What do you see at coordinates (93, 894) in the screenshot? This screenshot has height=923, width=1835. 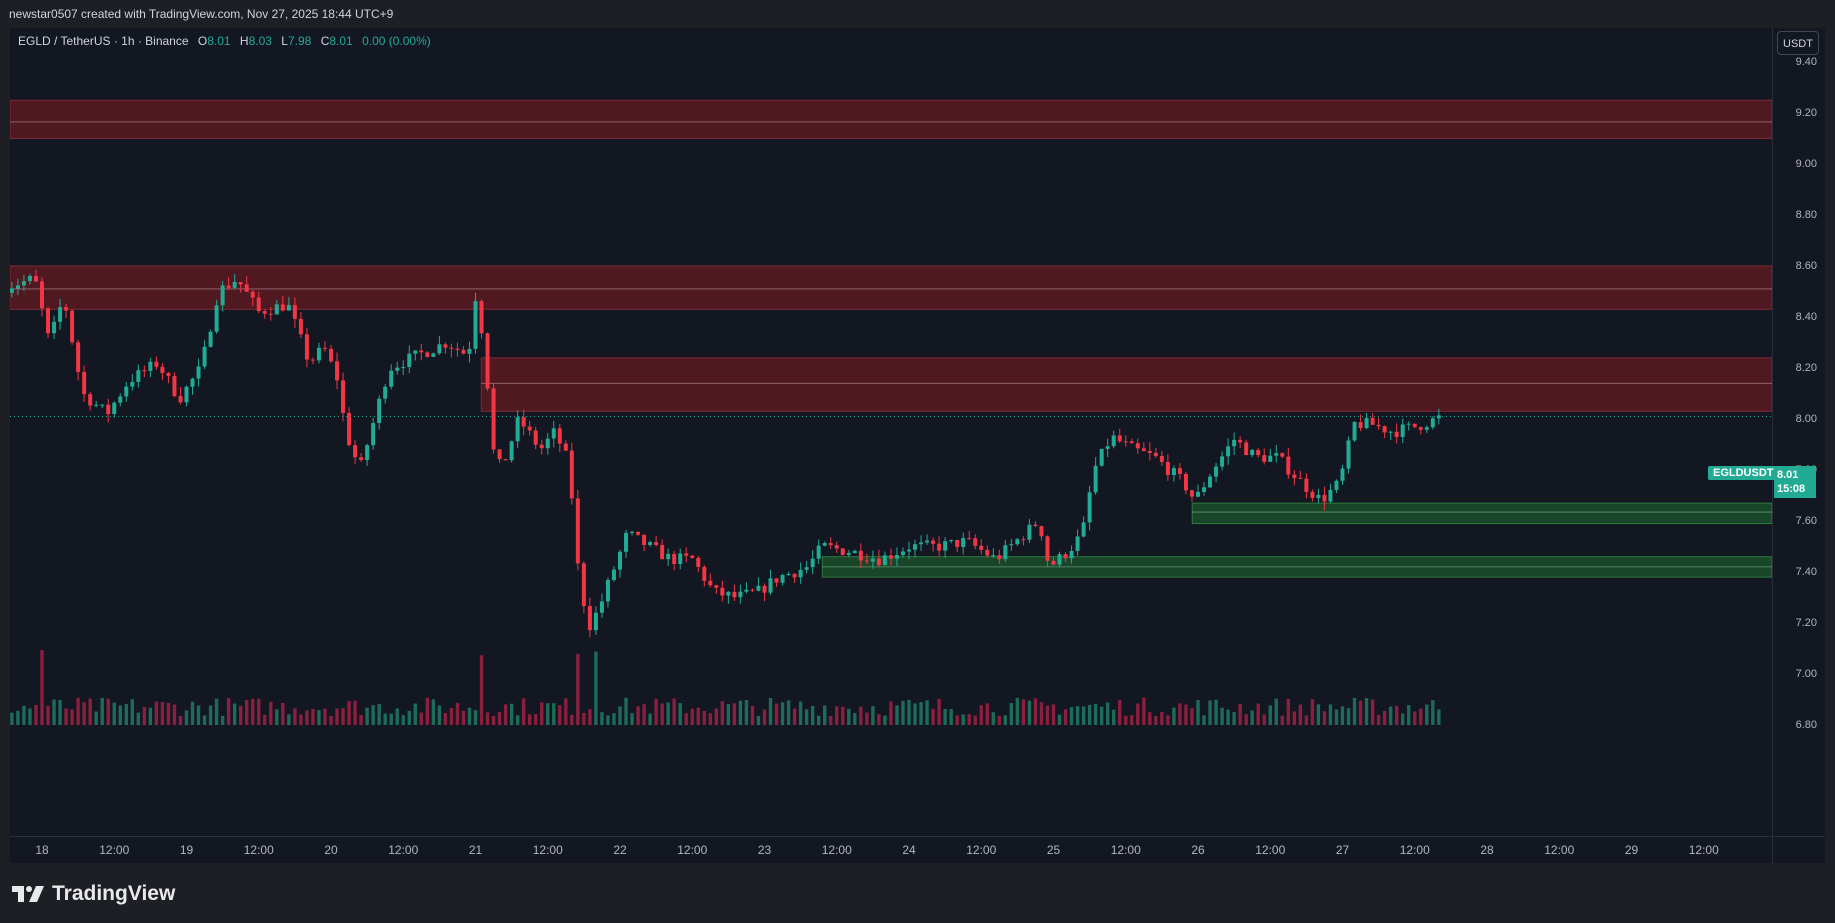 I see `tradingview-brand: TradingView` at bounding box center [93, 894].